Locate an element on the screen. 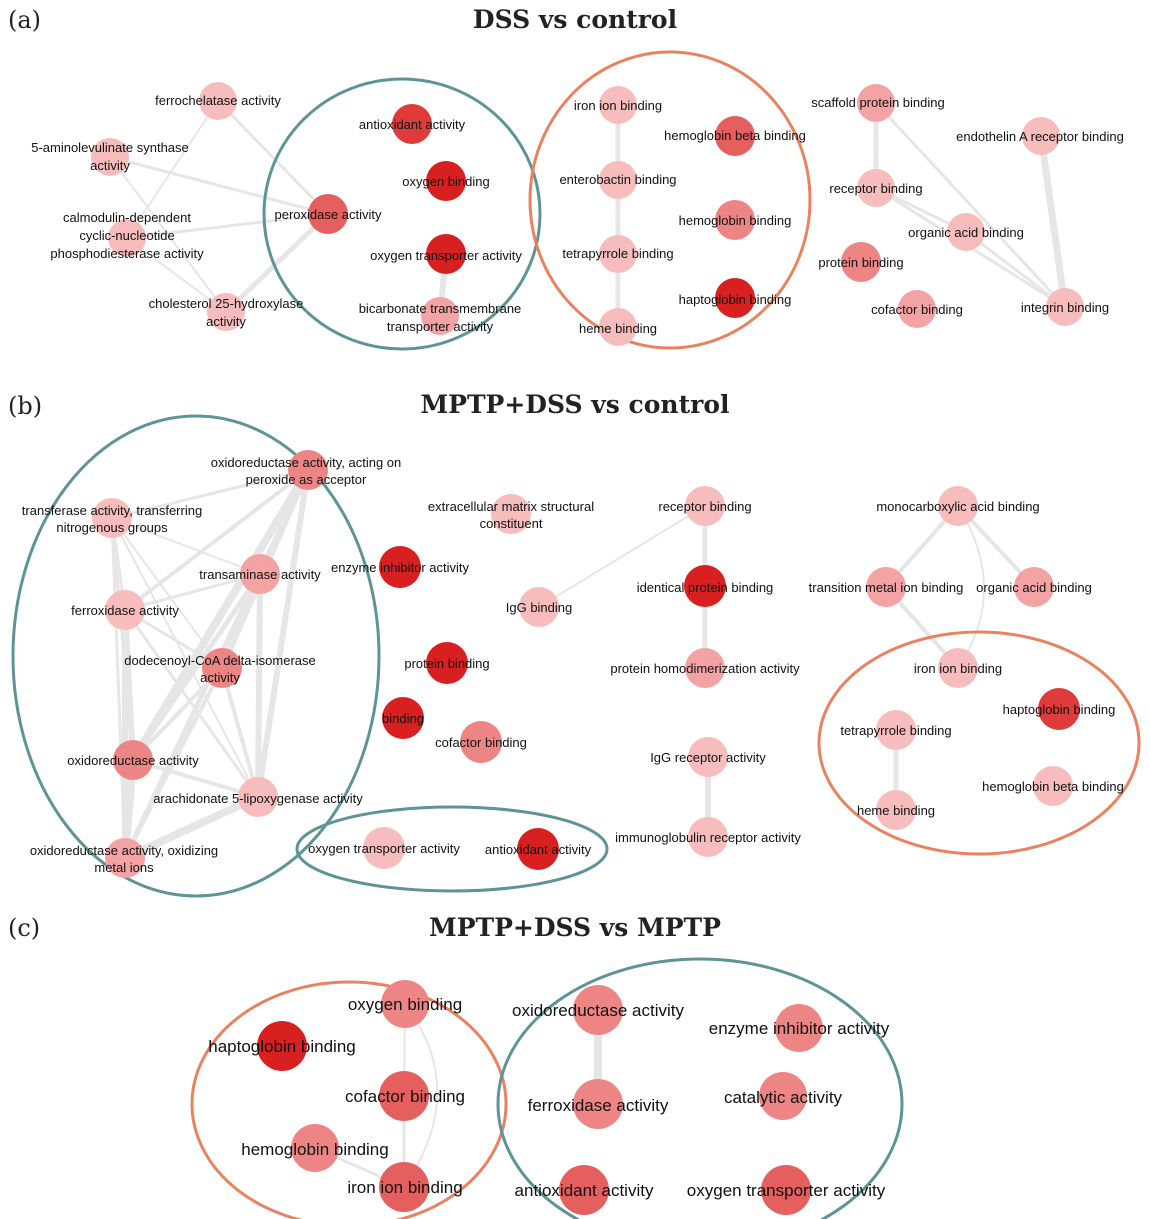  label-scaffold-protein-binding: scaffold protein binding is located at coordinates (877, 102).